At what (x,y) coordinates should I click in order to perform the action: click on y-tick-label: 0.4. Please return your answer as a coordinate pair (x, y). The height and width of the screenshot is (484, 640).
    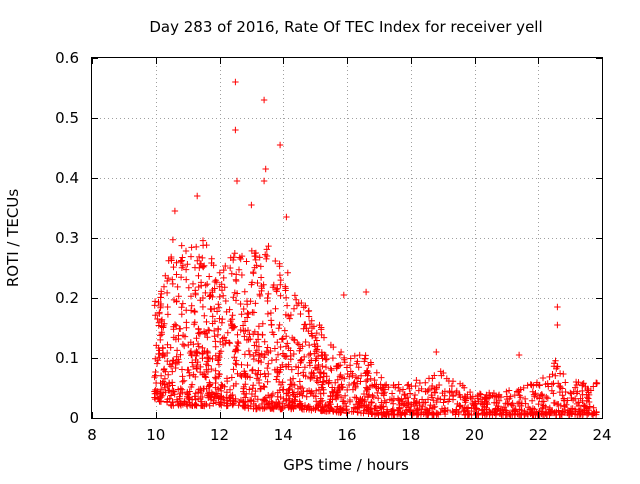
    Looking at the image, I should click on (67, 178).